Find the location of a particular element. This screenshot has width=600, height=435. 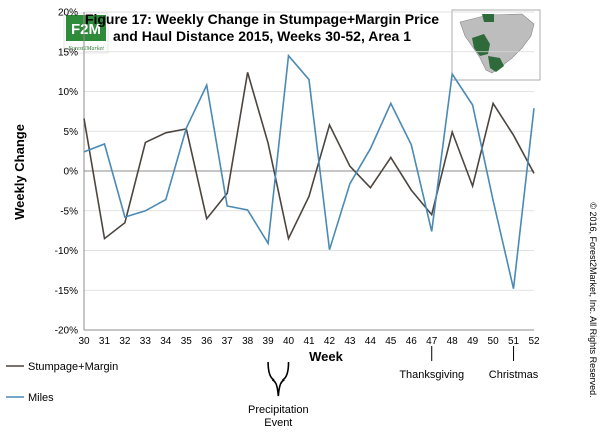

x-tick-label: 41 is located at coordinates (309, 341).